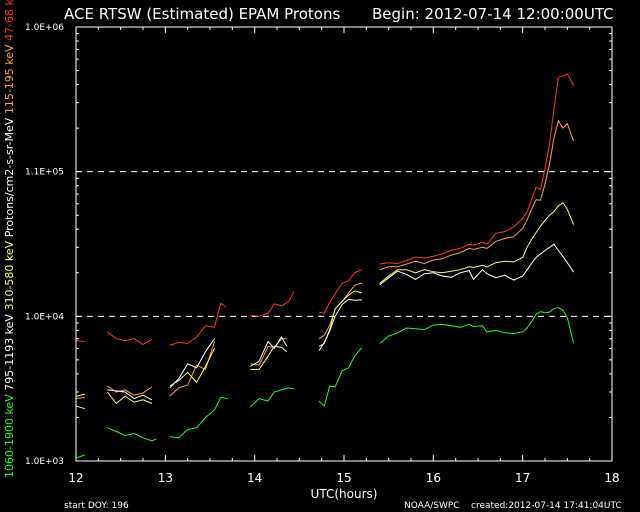 This screenshot has width=640, height=512. Describe the element at coordinates (9, 179) in the screenshot. I see `y-axis-label: Protons/cm2-s-sr-MeV` at that location.